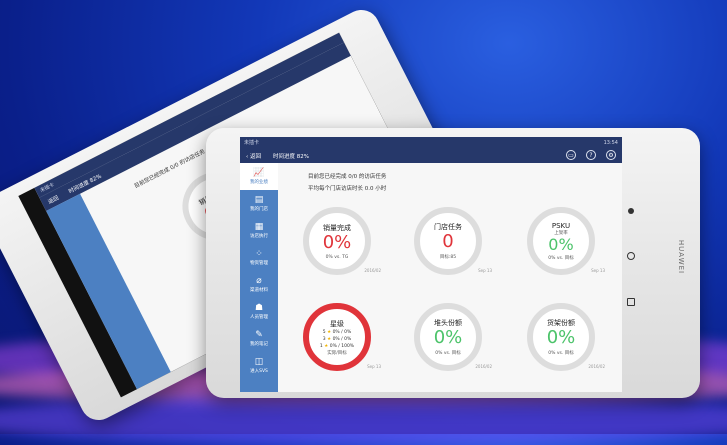 The height and width of the screenshot is (445, 727). Describe the element at coordinates (290, 156) in the screenshot. I see `time-progress: 时间进度 82%` at that location.